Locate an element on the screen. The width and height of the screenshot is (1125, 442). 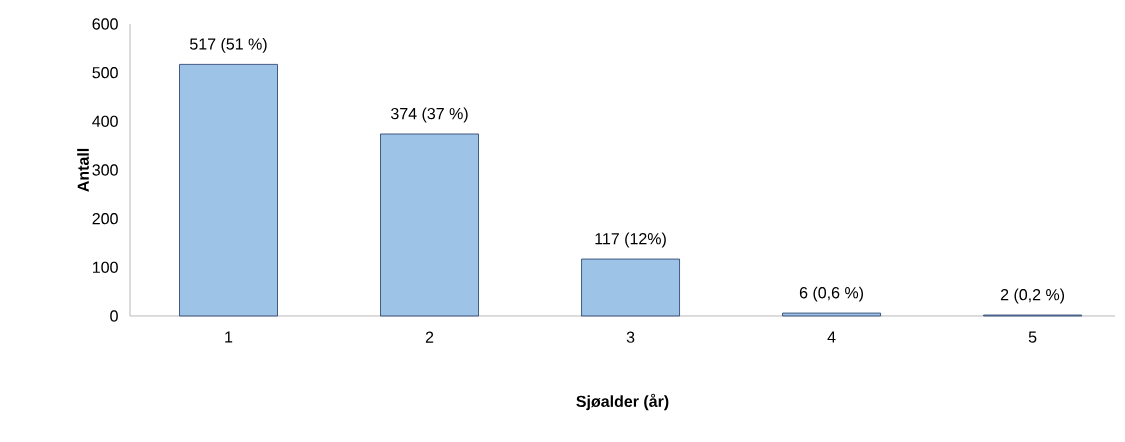
x-tick-label: 5 is located at coordinates (1032, 337).